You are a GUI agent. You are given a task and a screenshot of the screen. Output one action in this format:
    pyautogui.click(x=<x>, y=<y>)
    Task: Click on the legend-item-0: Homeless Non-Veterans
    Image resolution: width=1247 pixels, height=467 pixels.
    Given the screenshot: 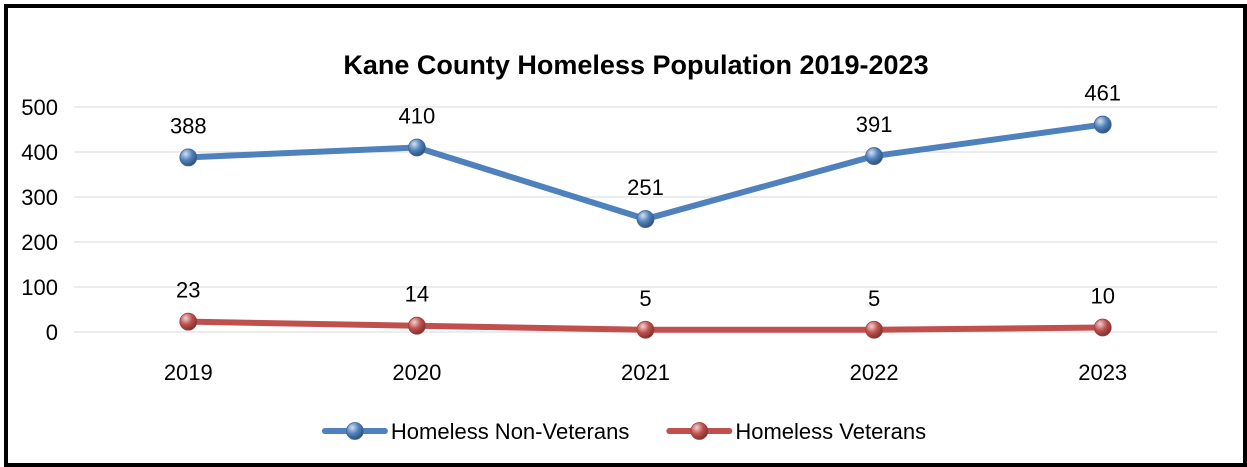 What is the action you would take?
    pyautogui.click(x=475, y=431)
    